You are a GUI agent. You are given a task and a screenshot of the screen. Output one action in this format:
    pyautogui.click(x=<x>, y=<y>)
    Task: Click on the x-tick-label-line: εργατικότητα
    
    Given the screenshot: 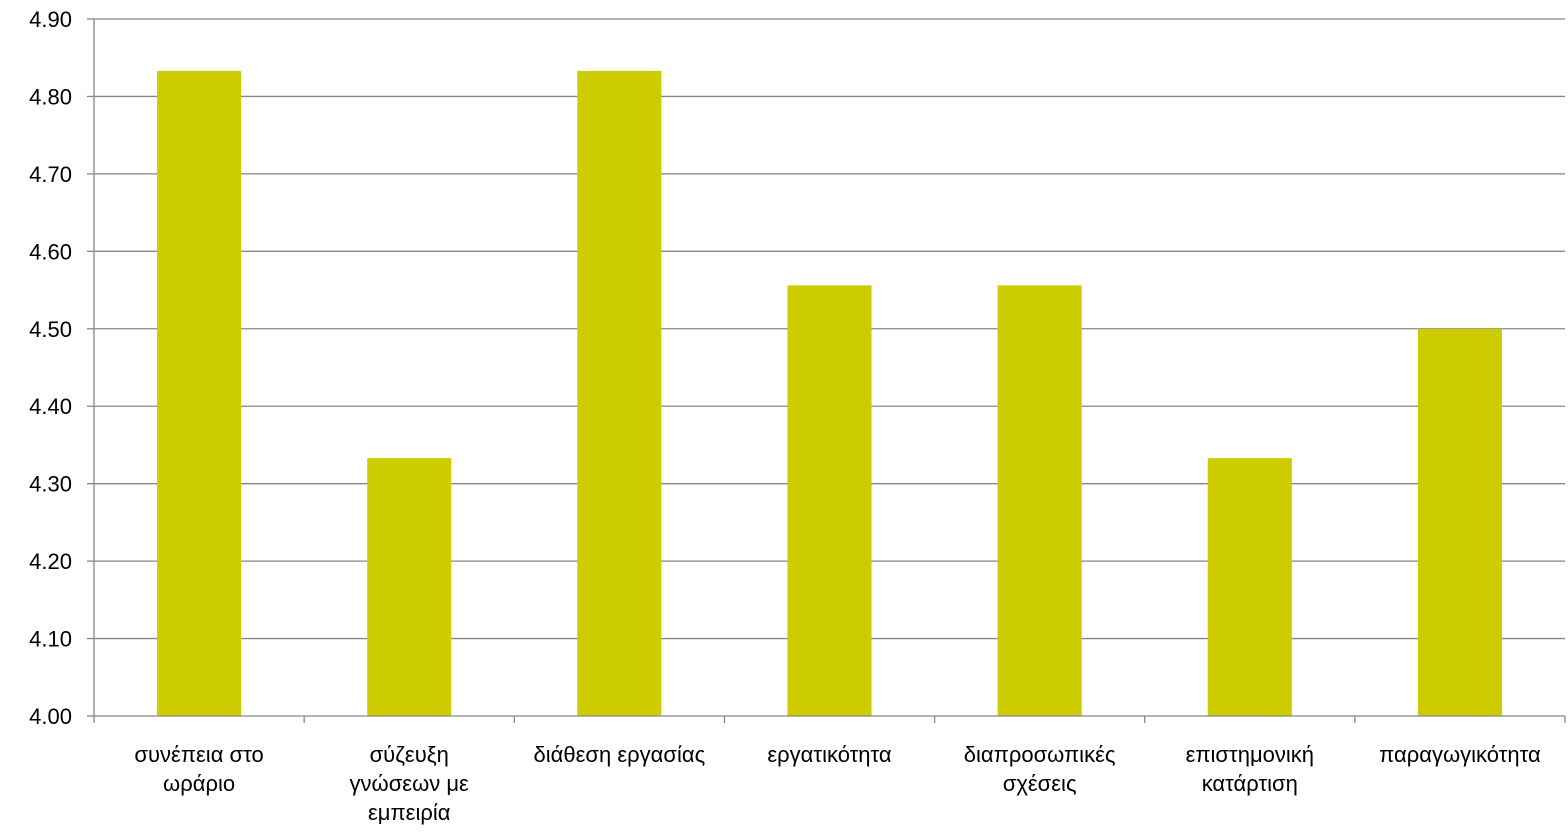 What is the action you would take?
    pyautogui.click(x=829, y=754)
    